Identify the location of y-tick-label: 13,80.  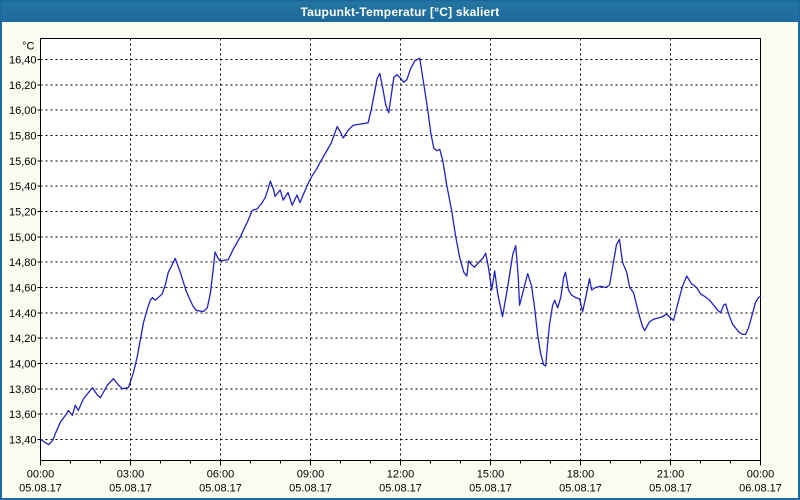
(23, 390).